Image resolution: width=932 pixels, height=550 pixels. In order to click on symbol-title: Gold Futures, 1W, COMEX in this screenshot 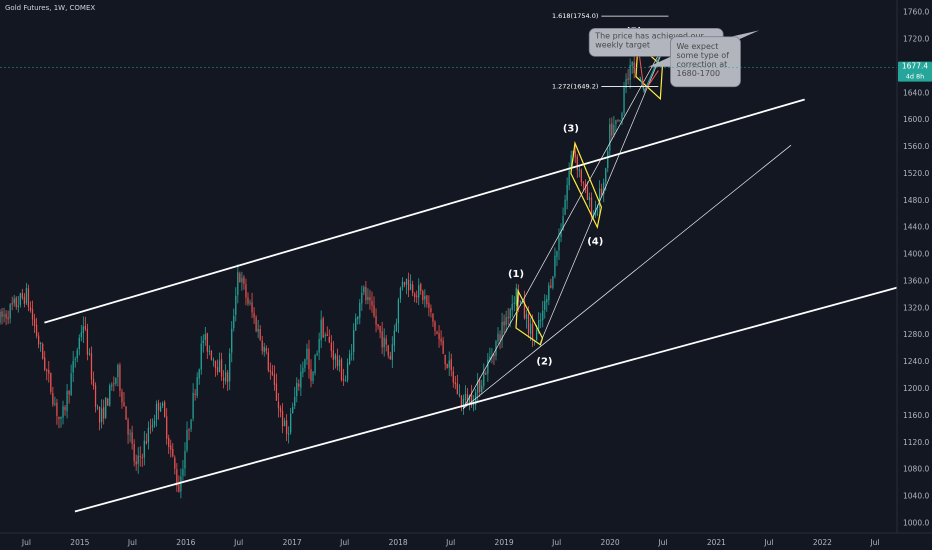, I will do `click(50, 8)`.